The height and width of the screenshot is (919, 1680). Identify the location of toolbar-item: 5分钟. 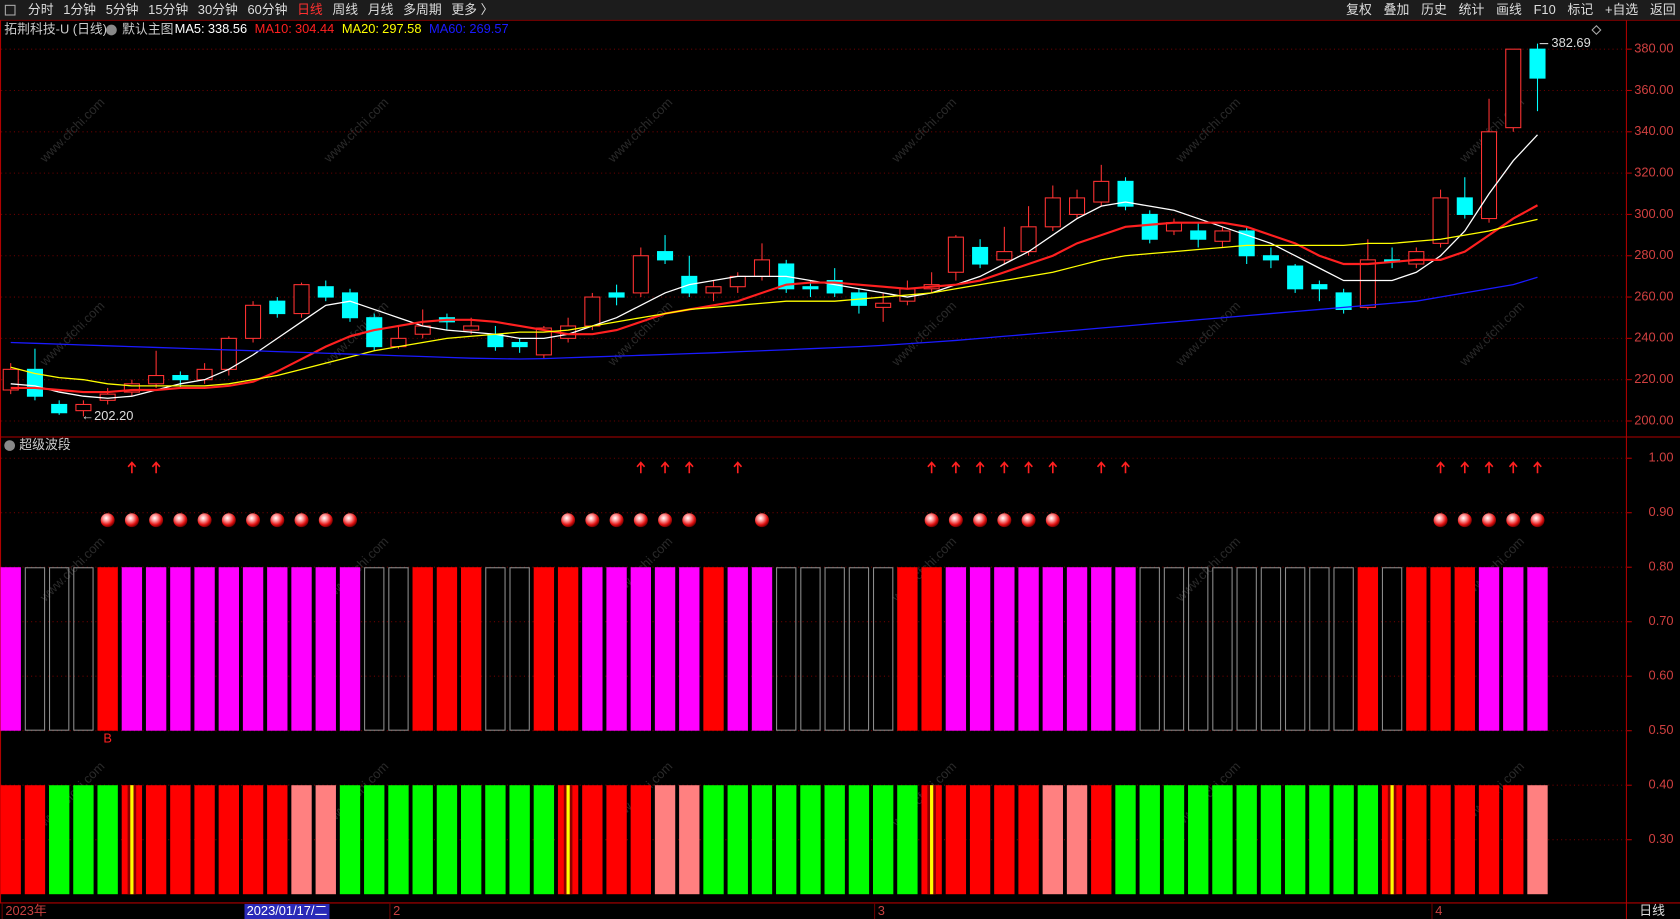
(122, 9).